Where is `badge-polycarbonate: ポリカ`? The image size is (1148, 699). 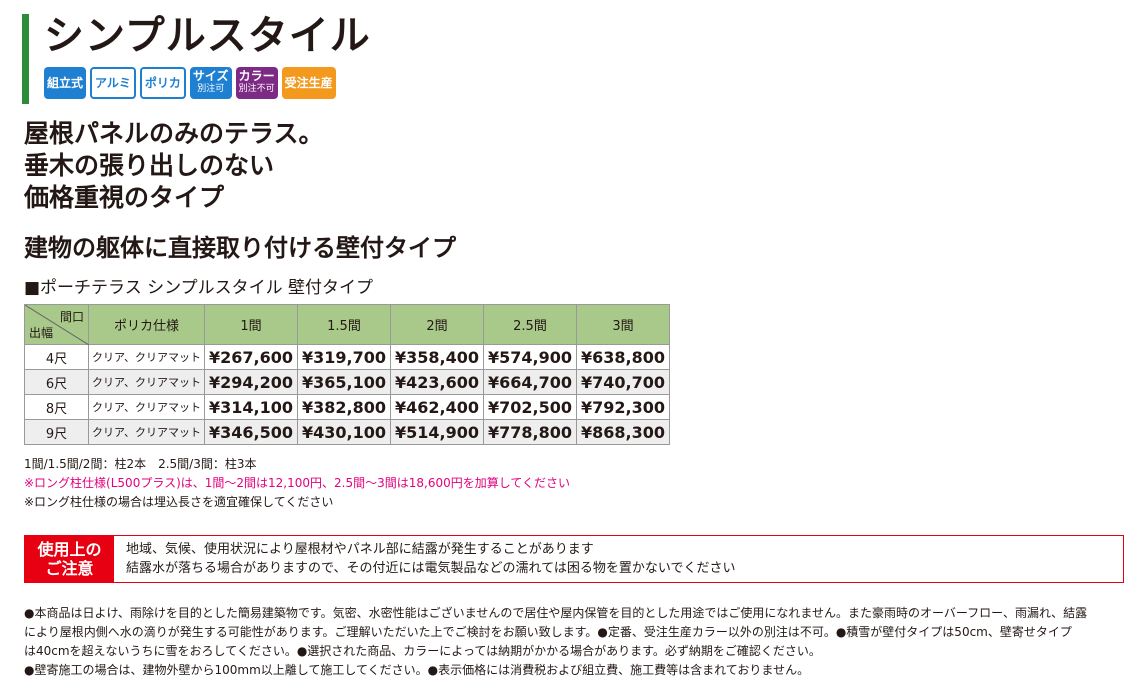
badge-polycarbonate: ポリカ is located at coordinates (162, 83).